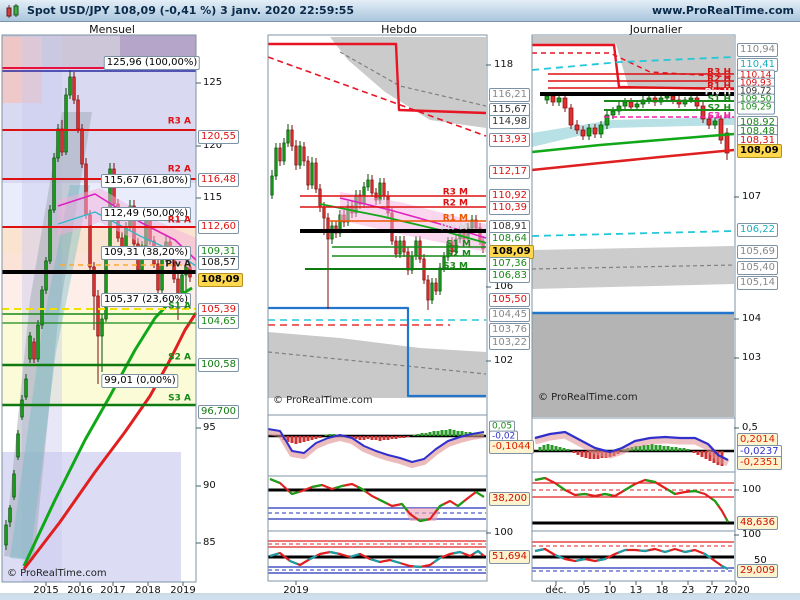 Image resolution: width=800 pixels, height=600 pixels. I want to click on daily-macd-line, so click(631, 445).